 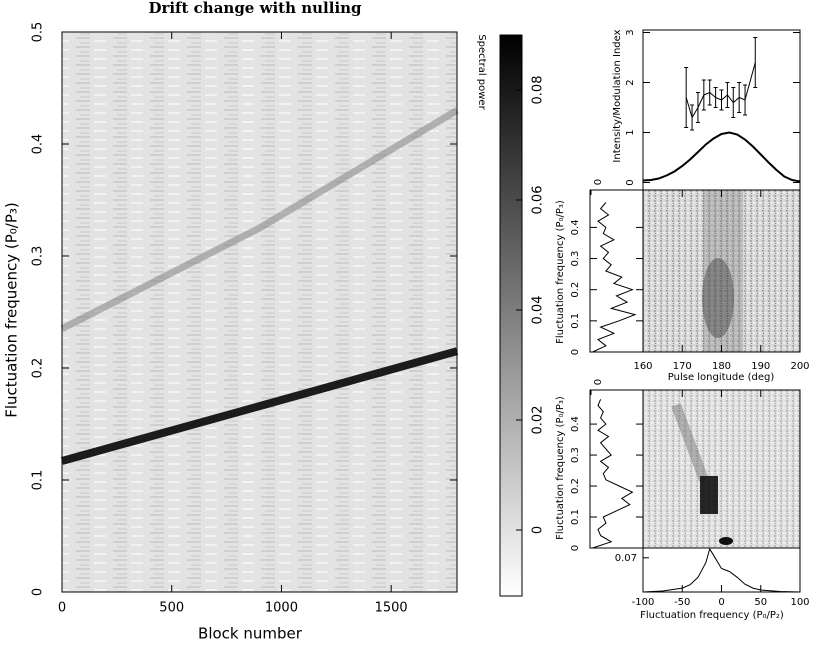 What do you see at coordinates (259, 406) in the screenshot?
I see `drift-feature` at bounding box center [259, 406].